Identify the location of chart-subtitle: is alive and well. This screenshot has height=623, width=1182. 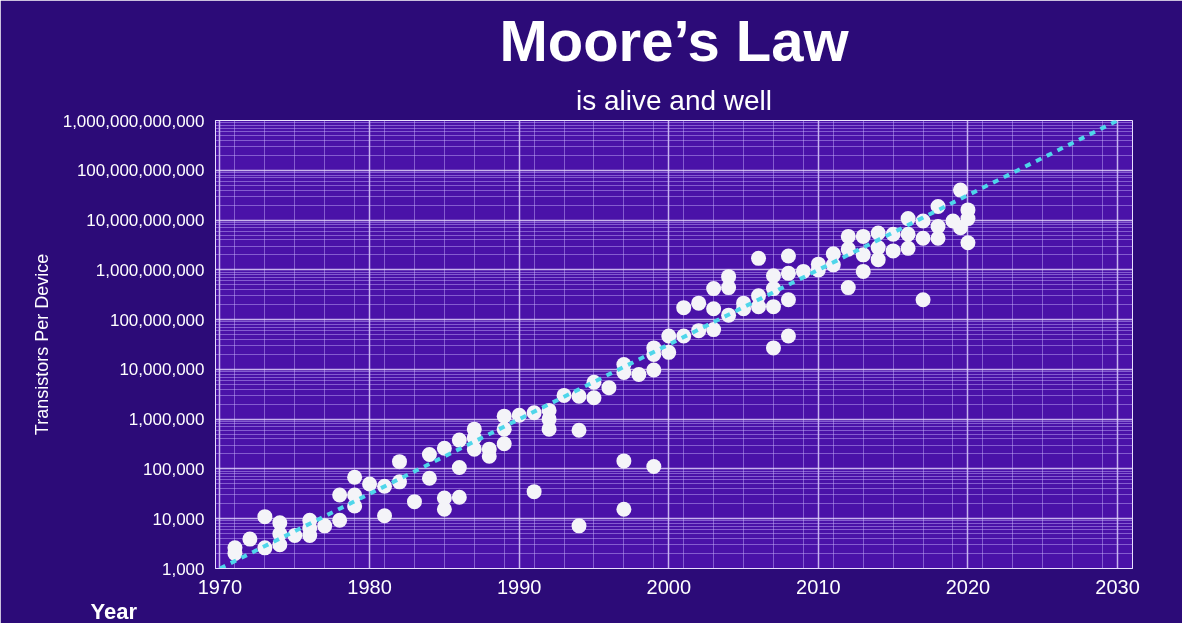
(674, 100).